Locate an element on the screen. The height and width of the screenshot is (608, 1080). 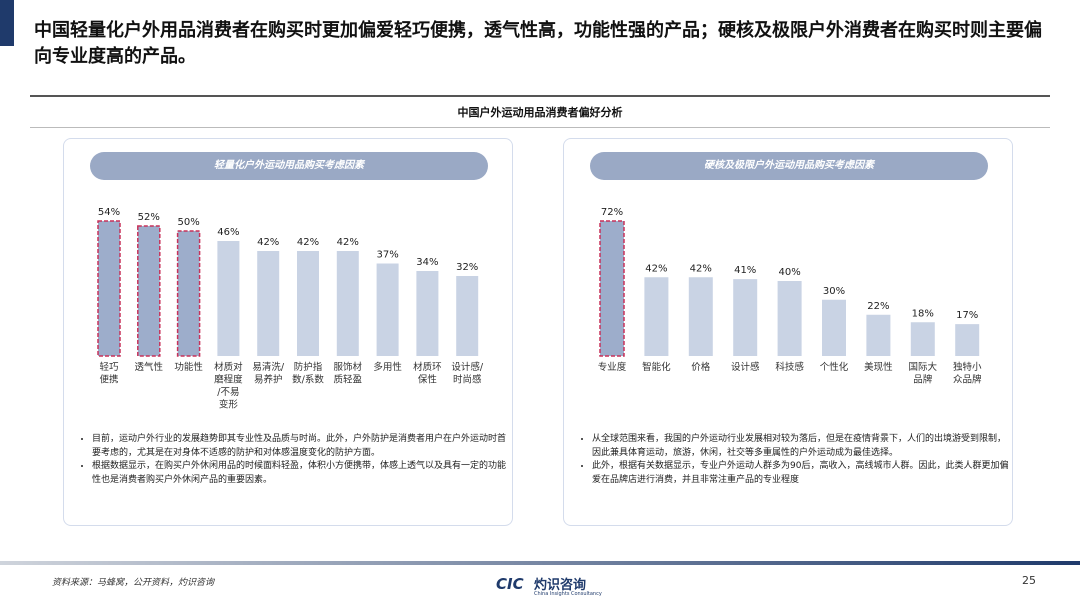
x-tick-label: 材质环保性 is located at coordinates (427, 373).